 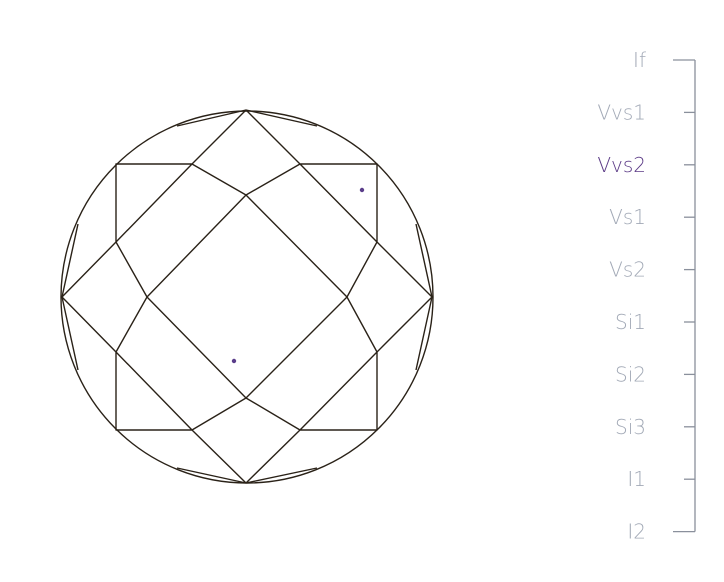 What do you see at coordinates (636, 532) in the screenshot?
I see `clarity-grade-label: I2` at bounding box center [636, 532].